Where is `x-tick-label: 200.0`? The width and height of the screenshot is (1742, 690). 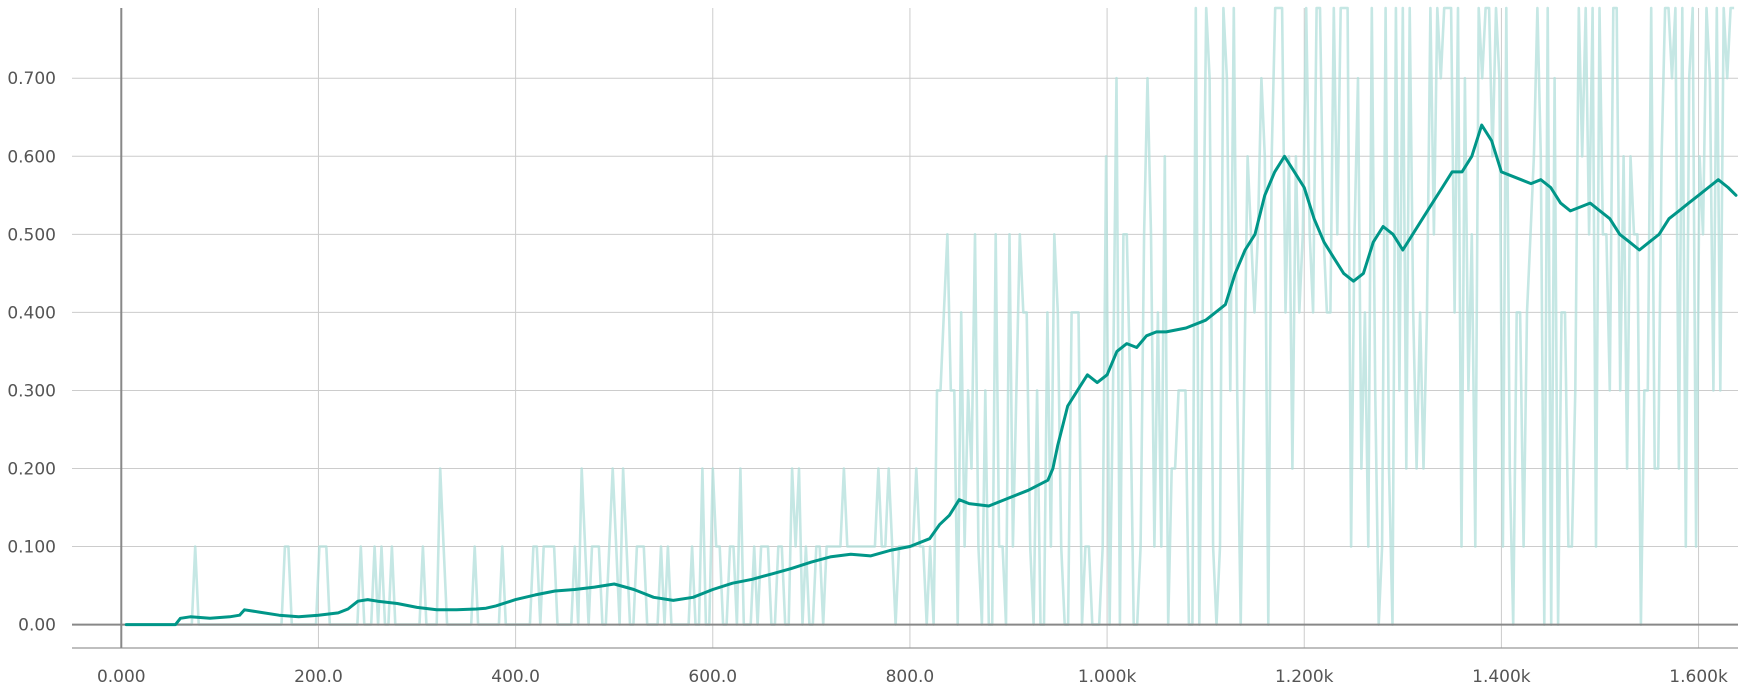
x-tick-label: 200.0 is located at coordinates (318, 677).